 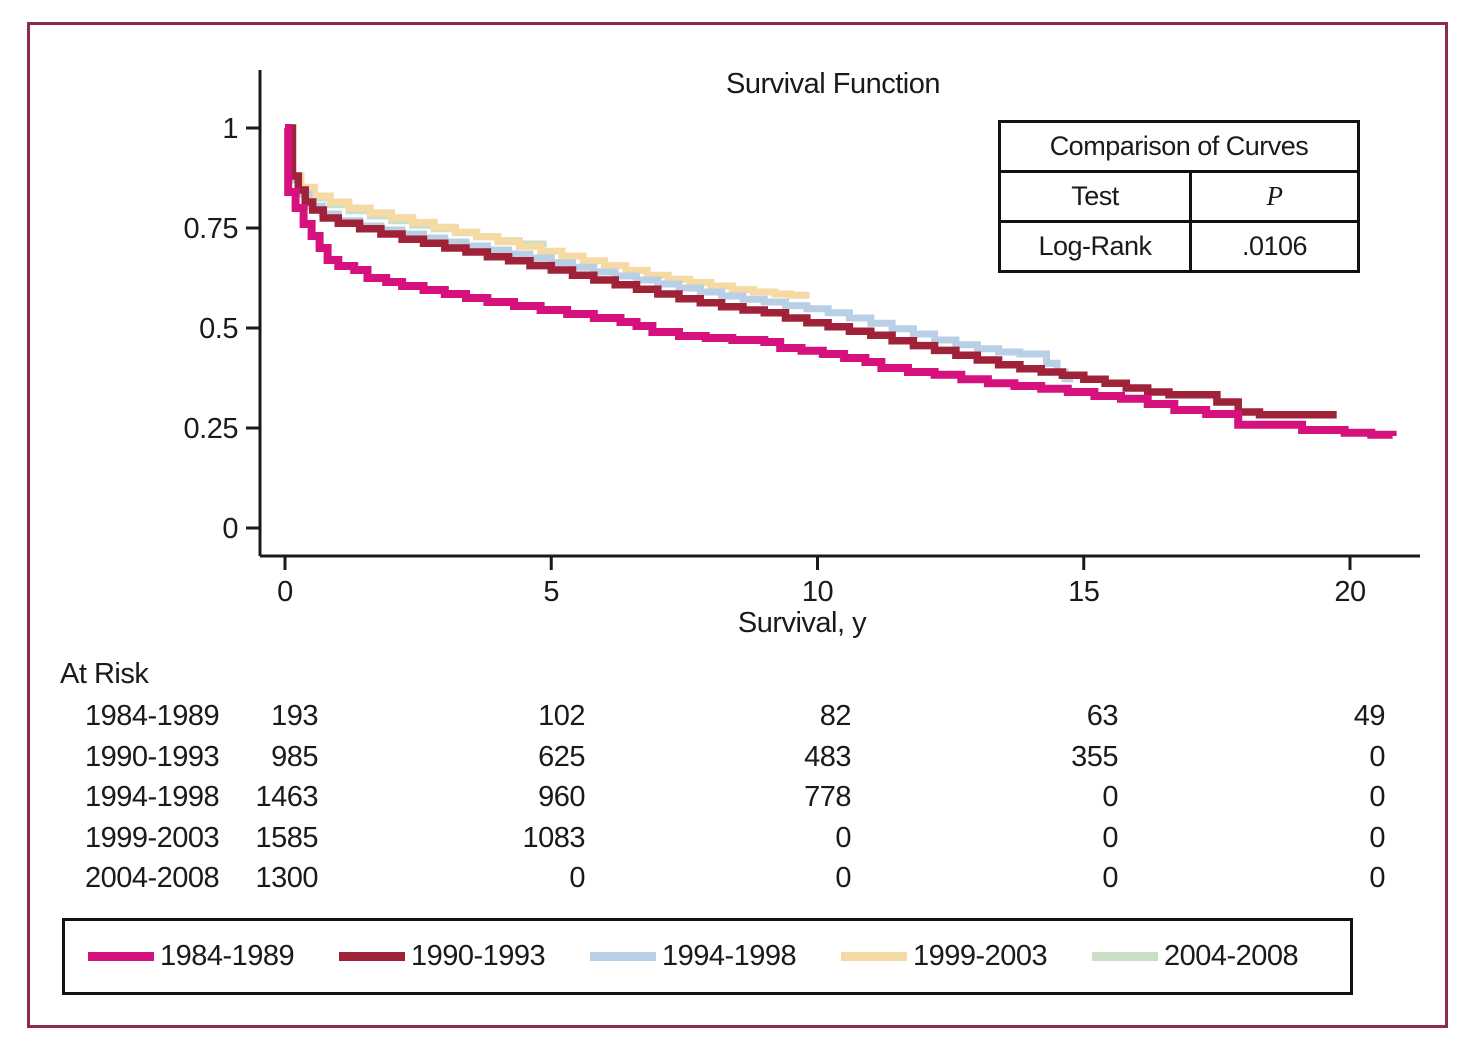 What do you see at coordinates (1349, 592) in the screenshot?
I see `x-tick-label: 20` at bounding box center [1349, 592].